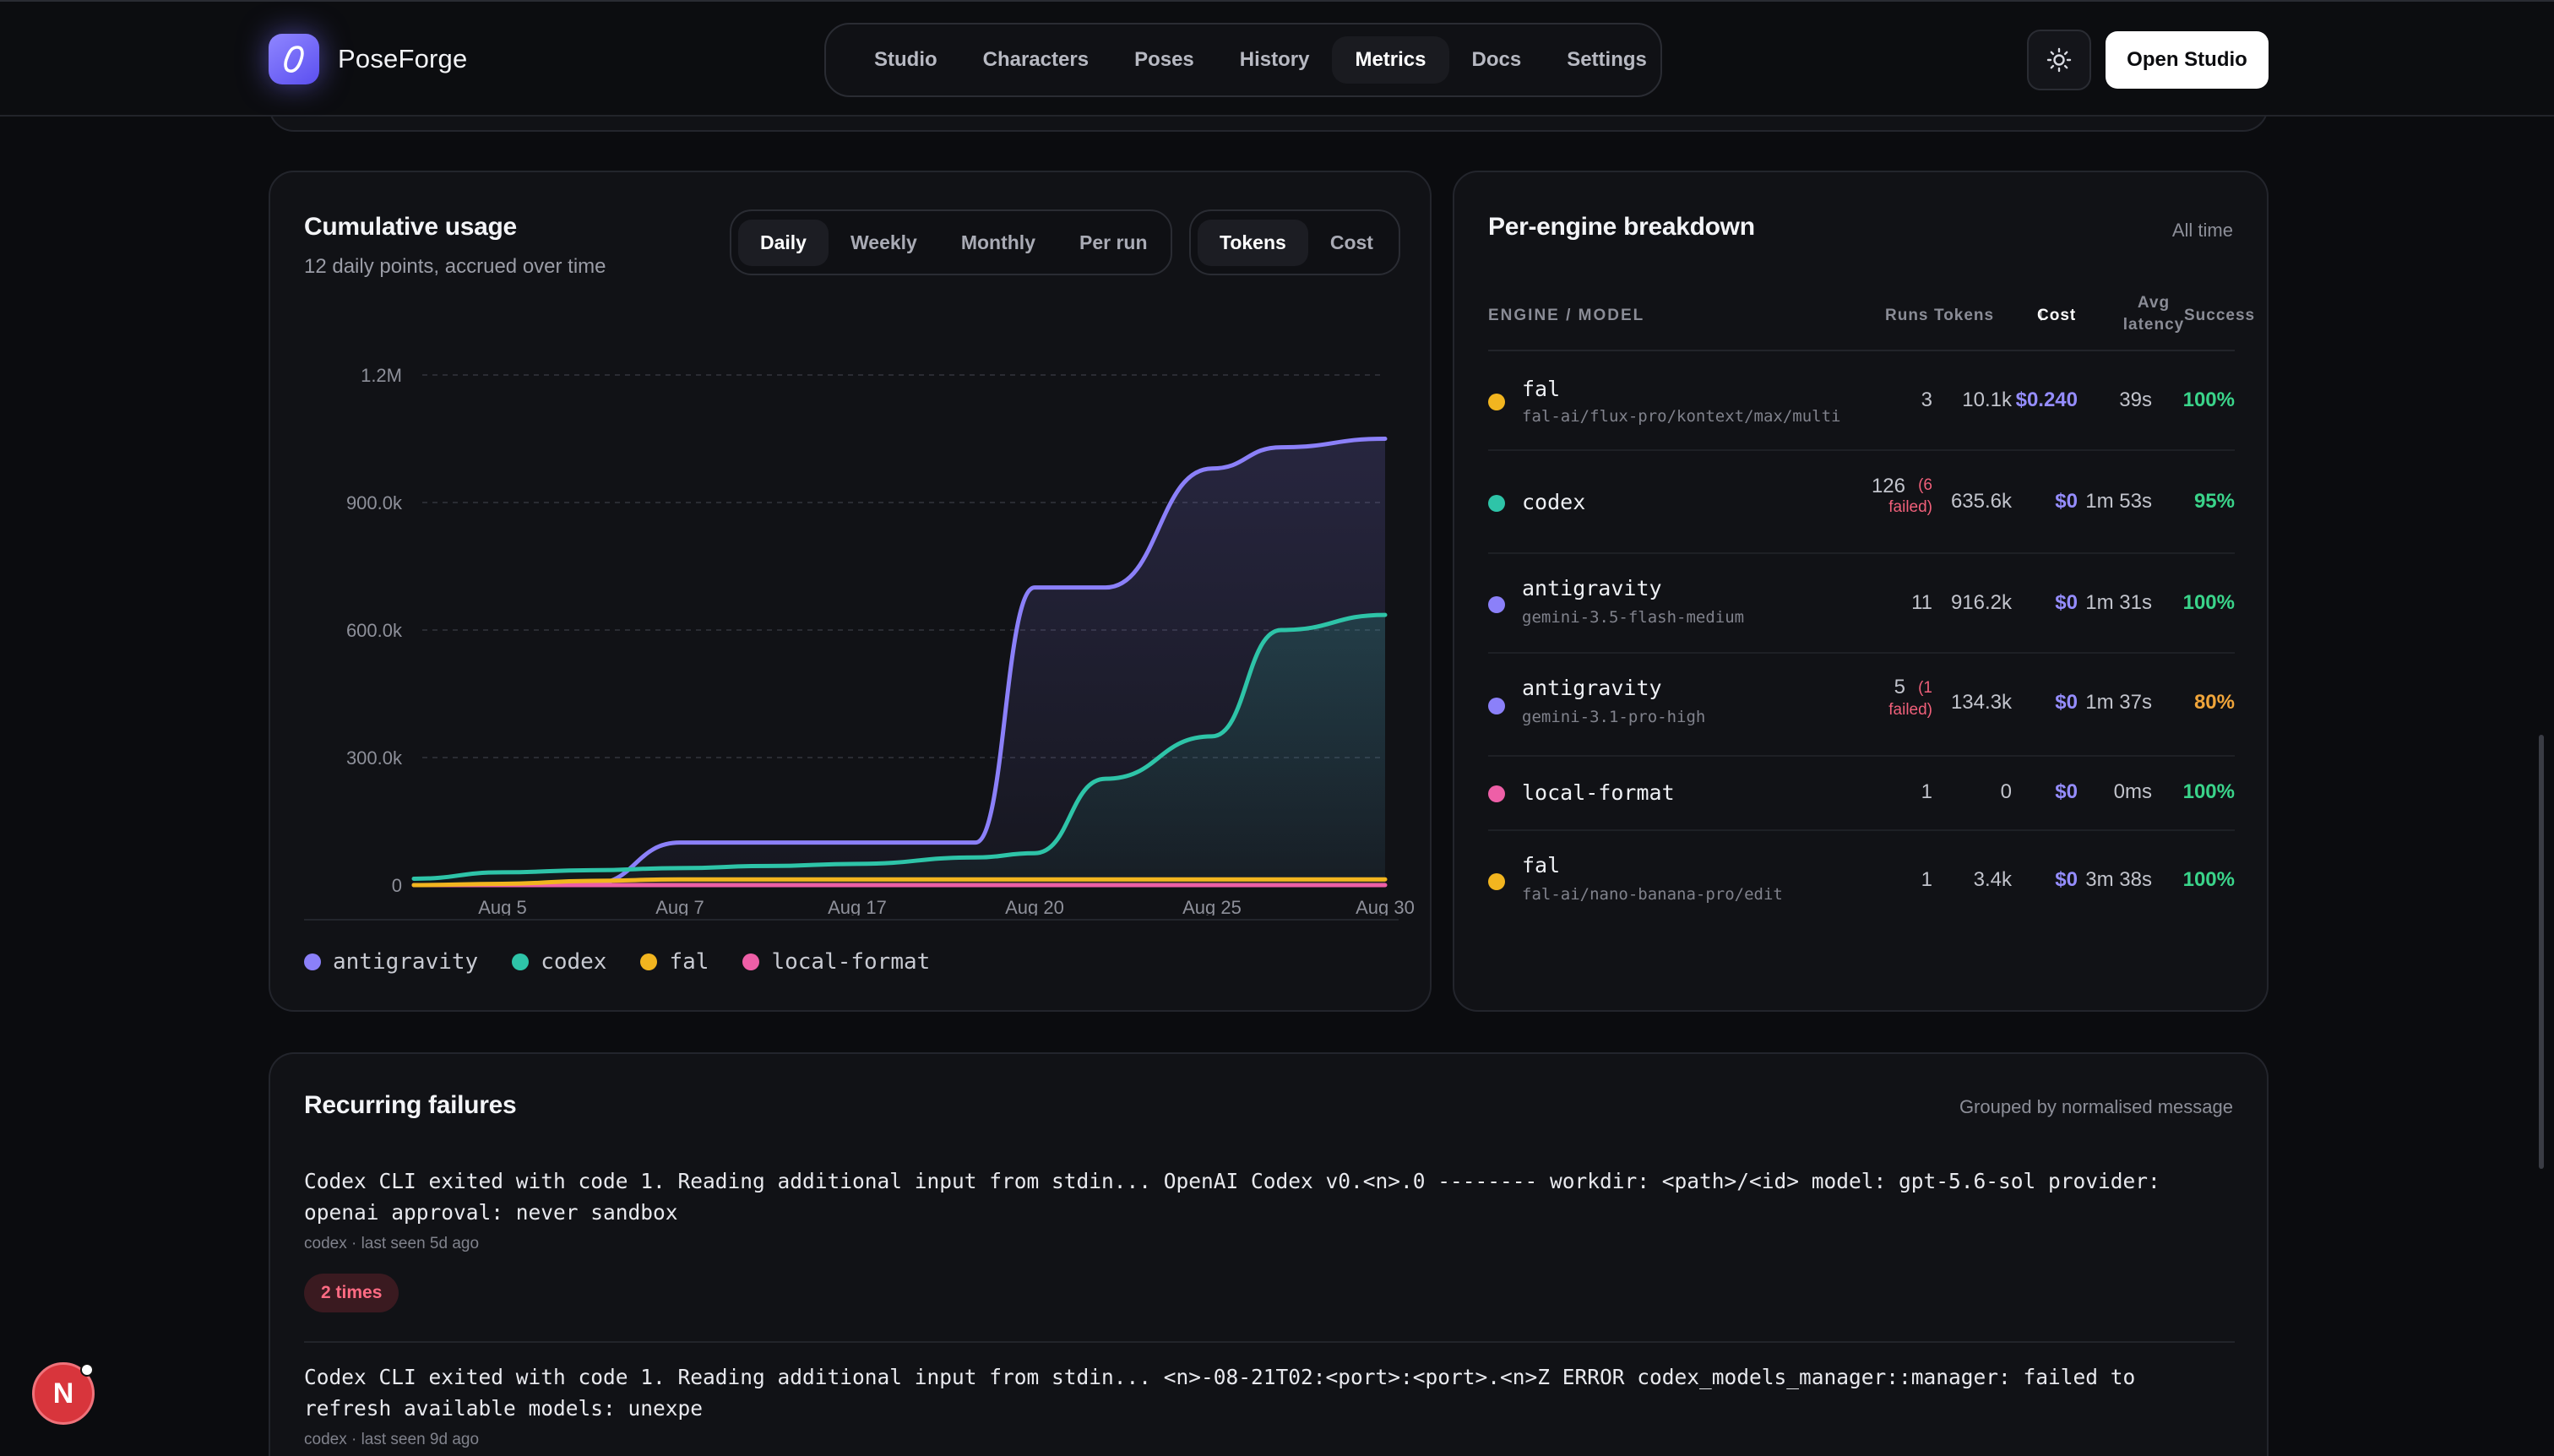 Image resolution: width=2554 pixels, height=1456 pixels. I want to click on nav-poses: Poses, so click(1164, 60).